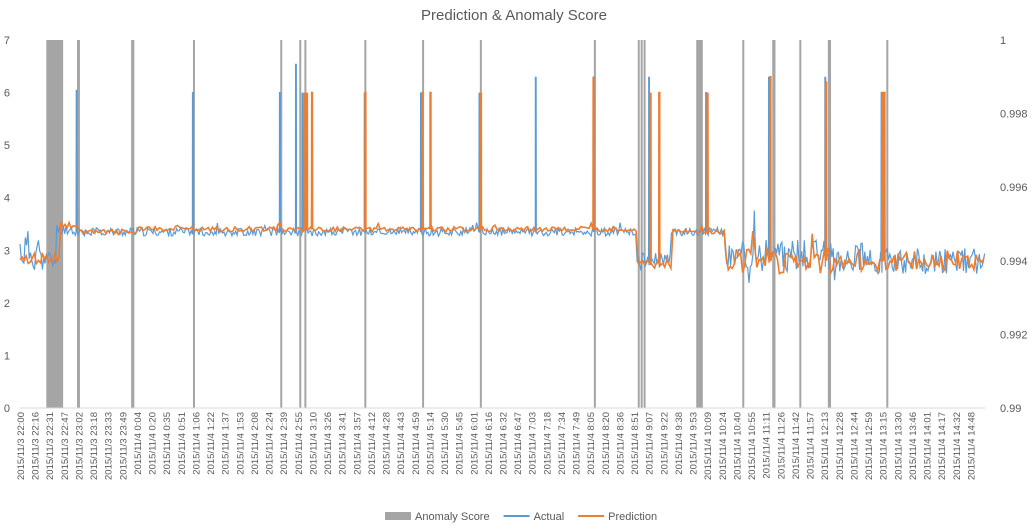 This screenshot has width=1035, height=531. Describe the element at coordinates (1014, 225) in the screenshot. I see `y-axis-right: 0.99 0.992 0.994 0.996 0.998 1` at that location.